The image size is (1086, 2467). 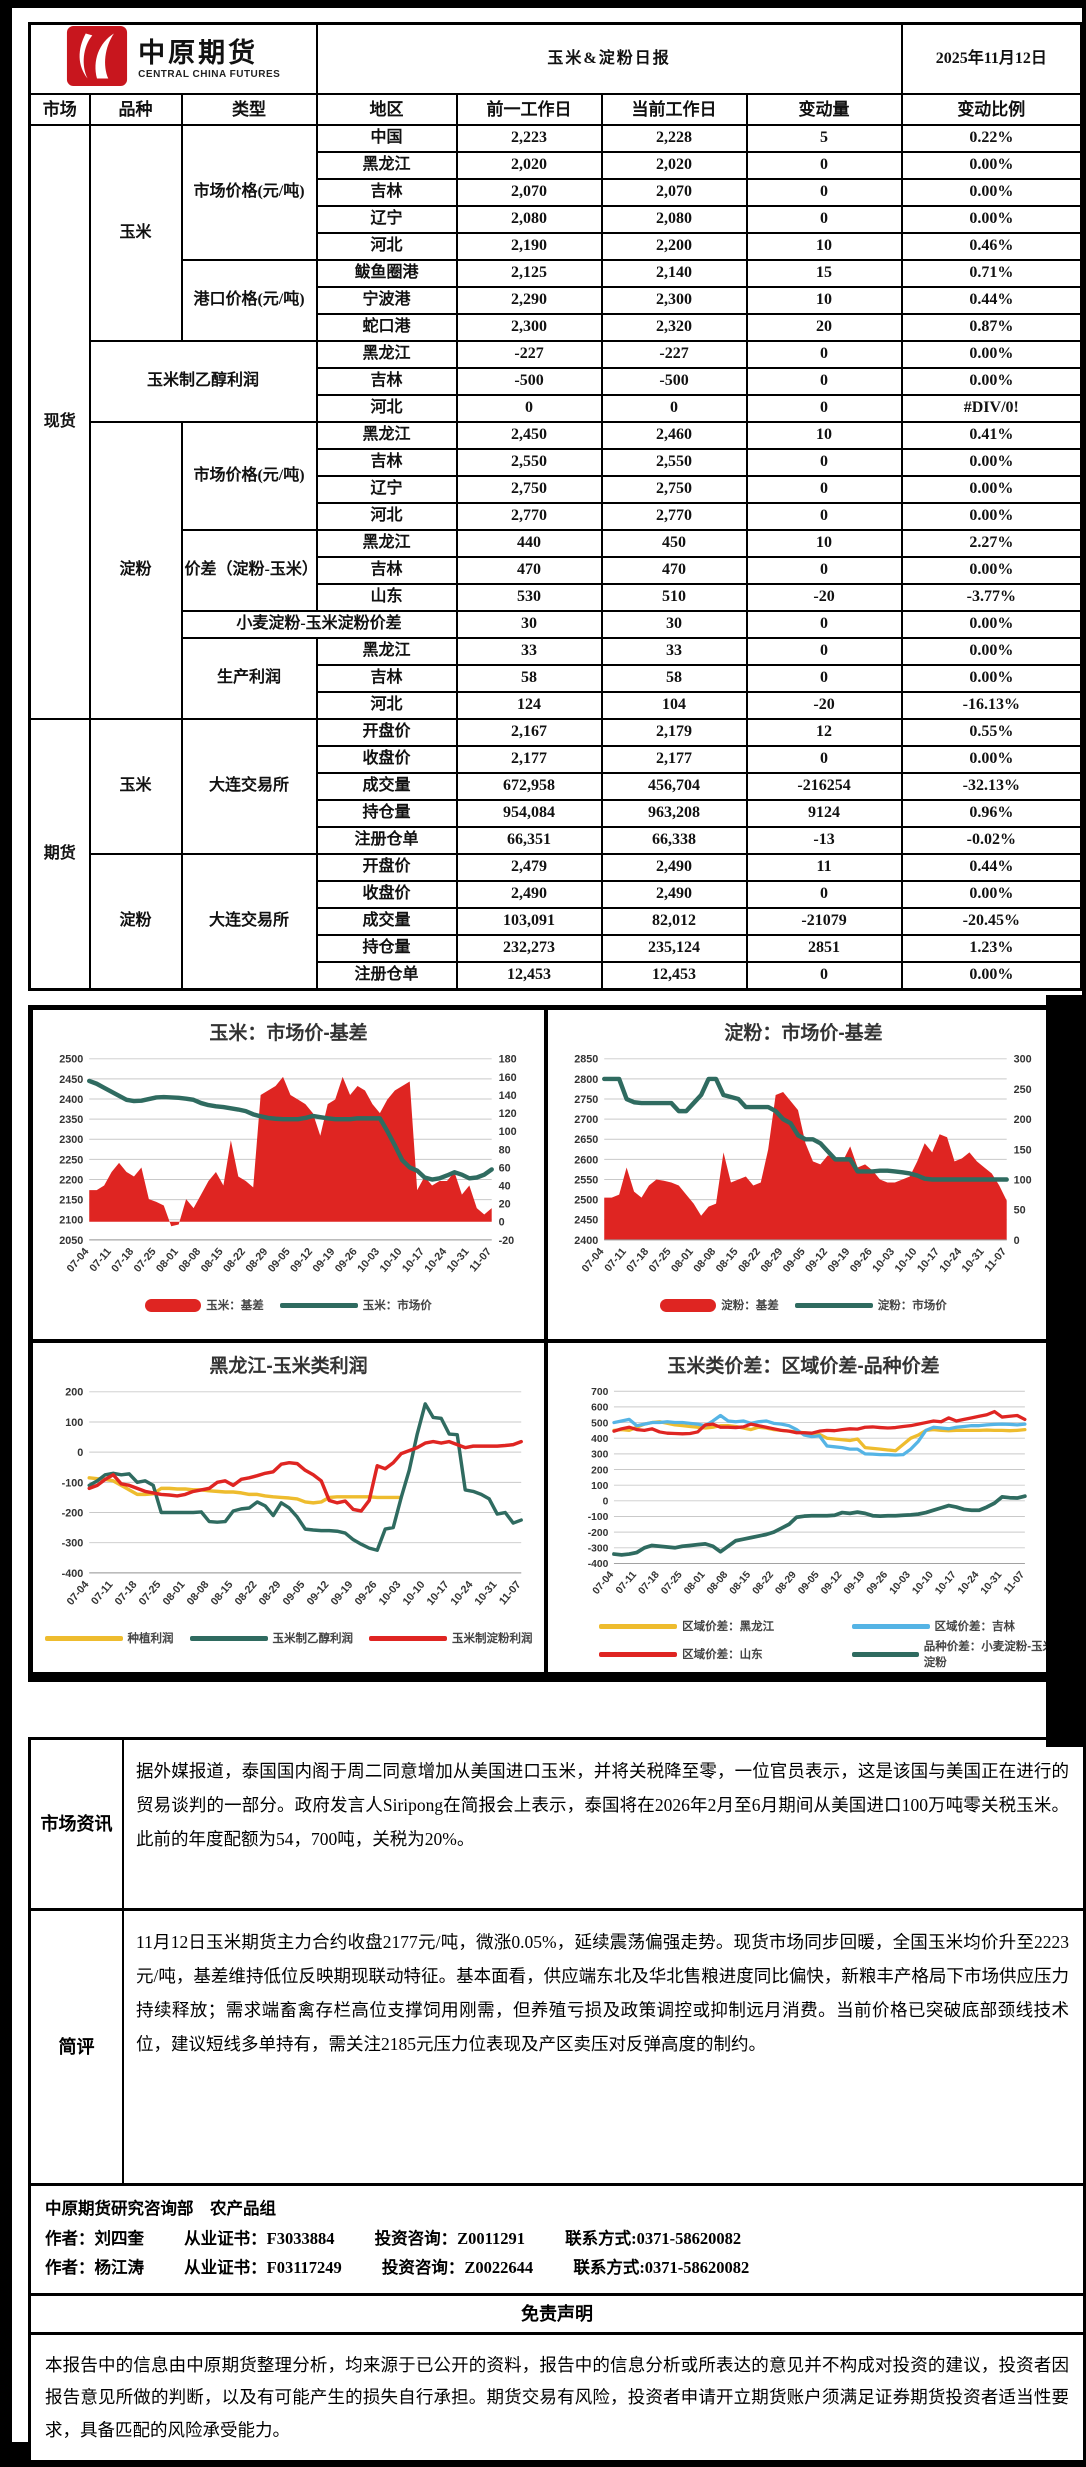 What do you see at coordinates (704, 1260) in the screenshot?
I see `svg-text: 08-08` at bounding box center [704, 1260].